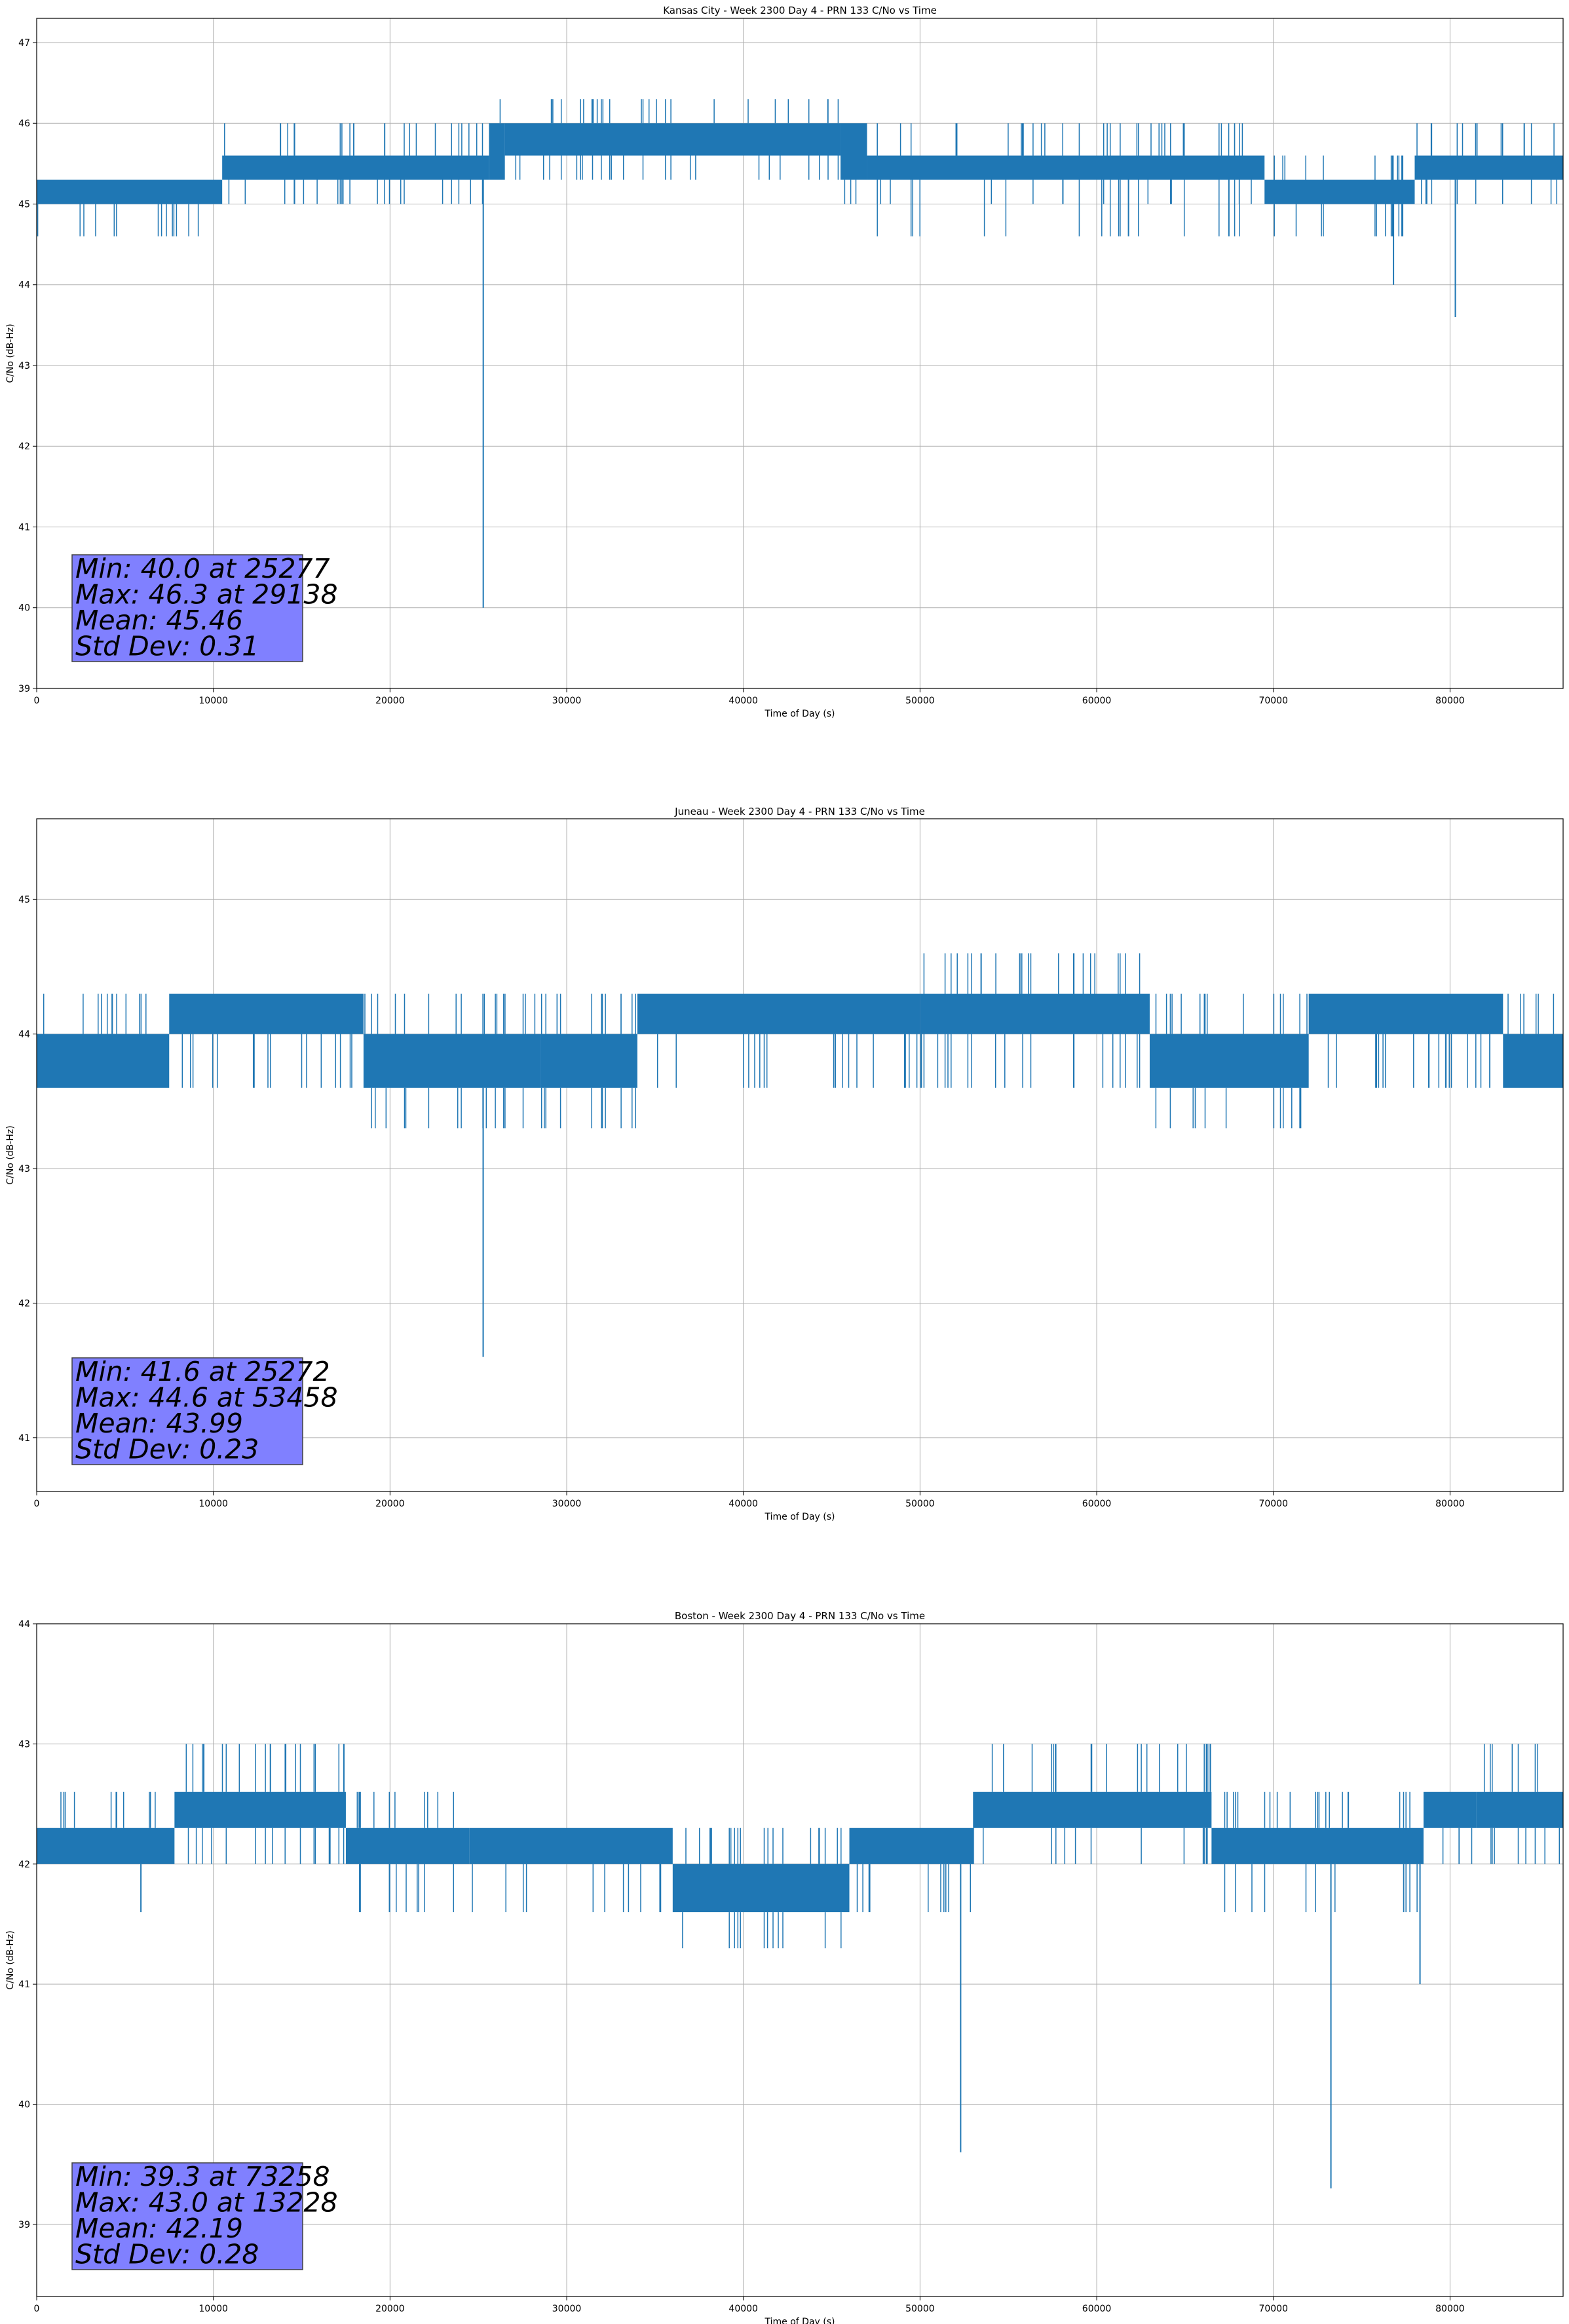 This screenshot has width=1569, height=2324. What do you see at coordinates (202, 2176) in the screenshot?
I see `stats-line: Min: 39.3 at 73258` at bounding box center [202, 2176].